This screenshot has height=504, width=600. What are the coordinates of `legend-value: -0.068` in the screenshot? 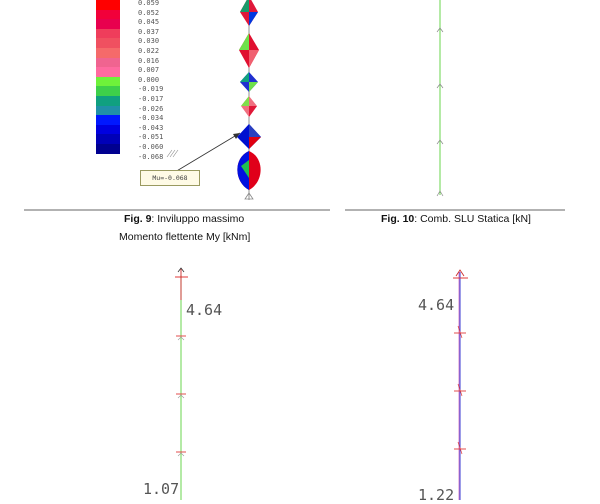 It's located at (151, 156).